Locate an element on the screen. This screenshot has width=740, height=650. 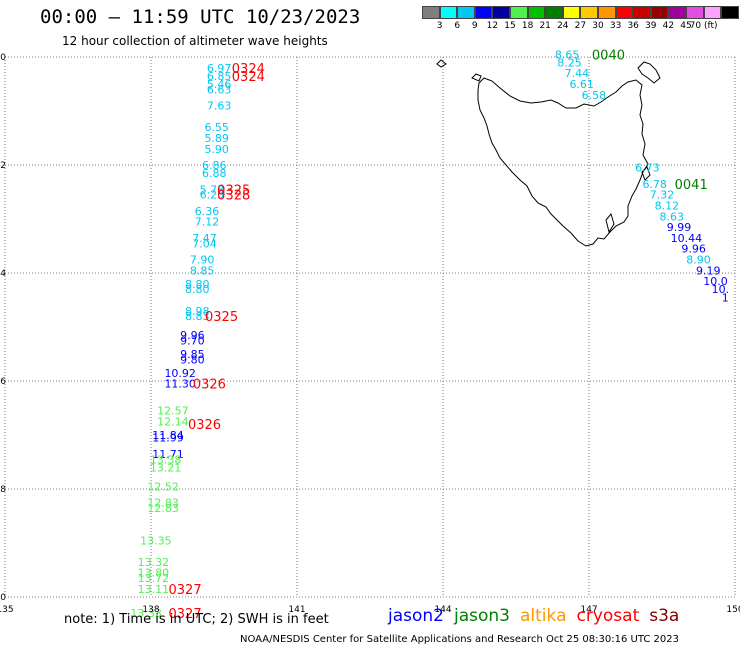
legend-label: 24 is located at coordinates (563, 26).